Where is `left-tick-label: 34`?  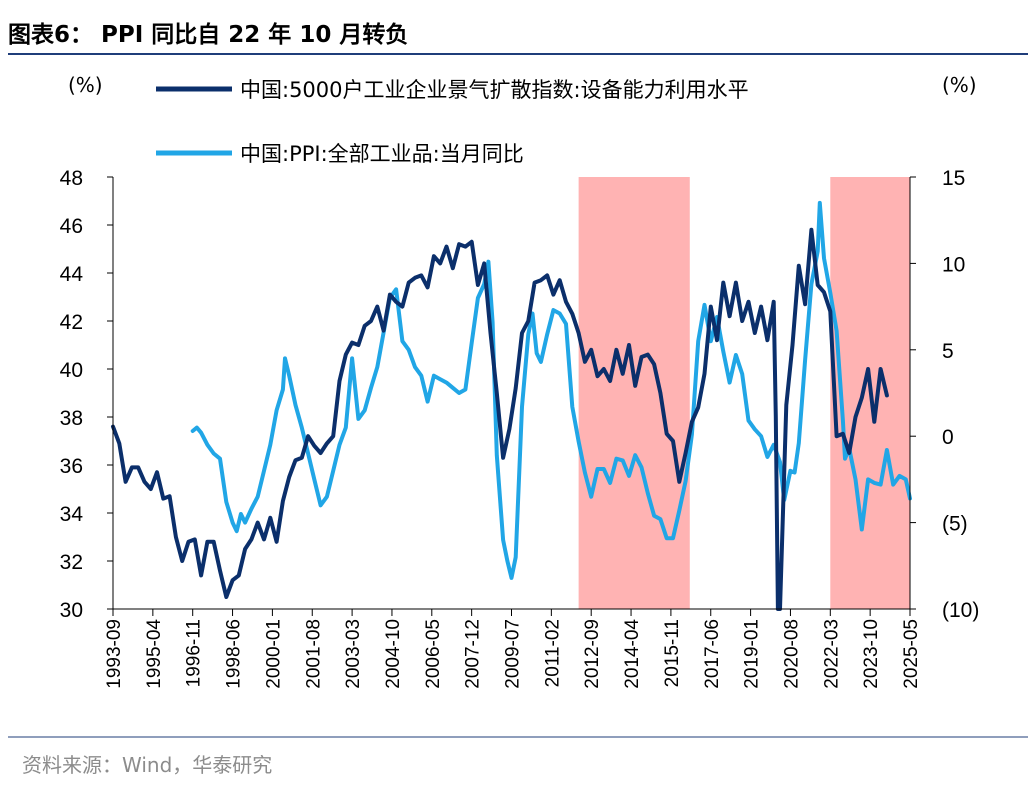
left-tick-label: 34 is located at coordinates (72, 514).